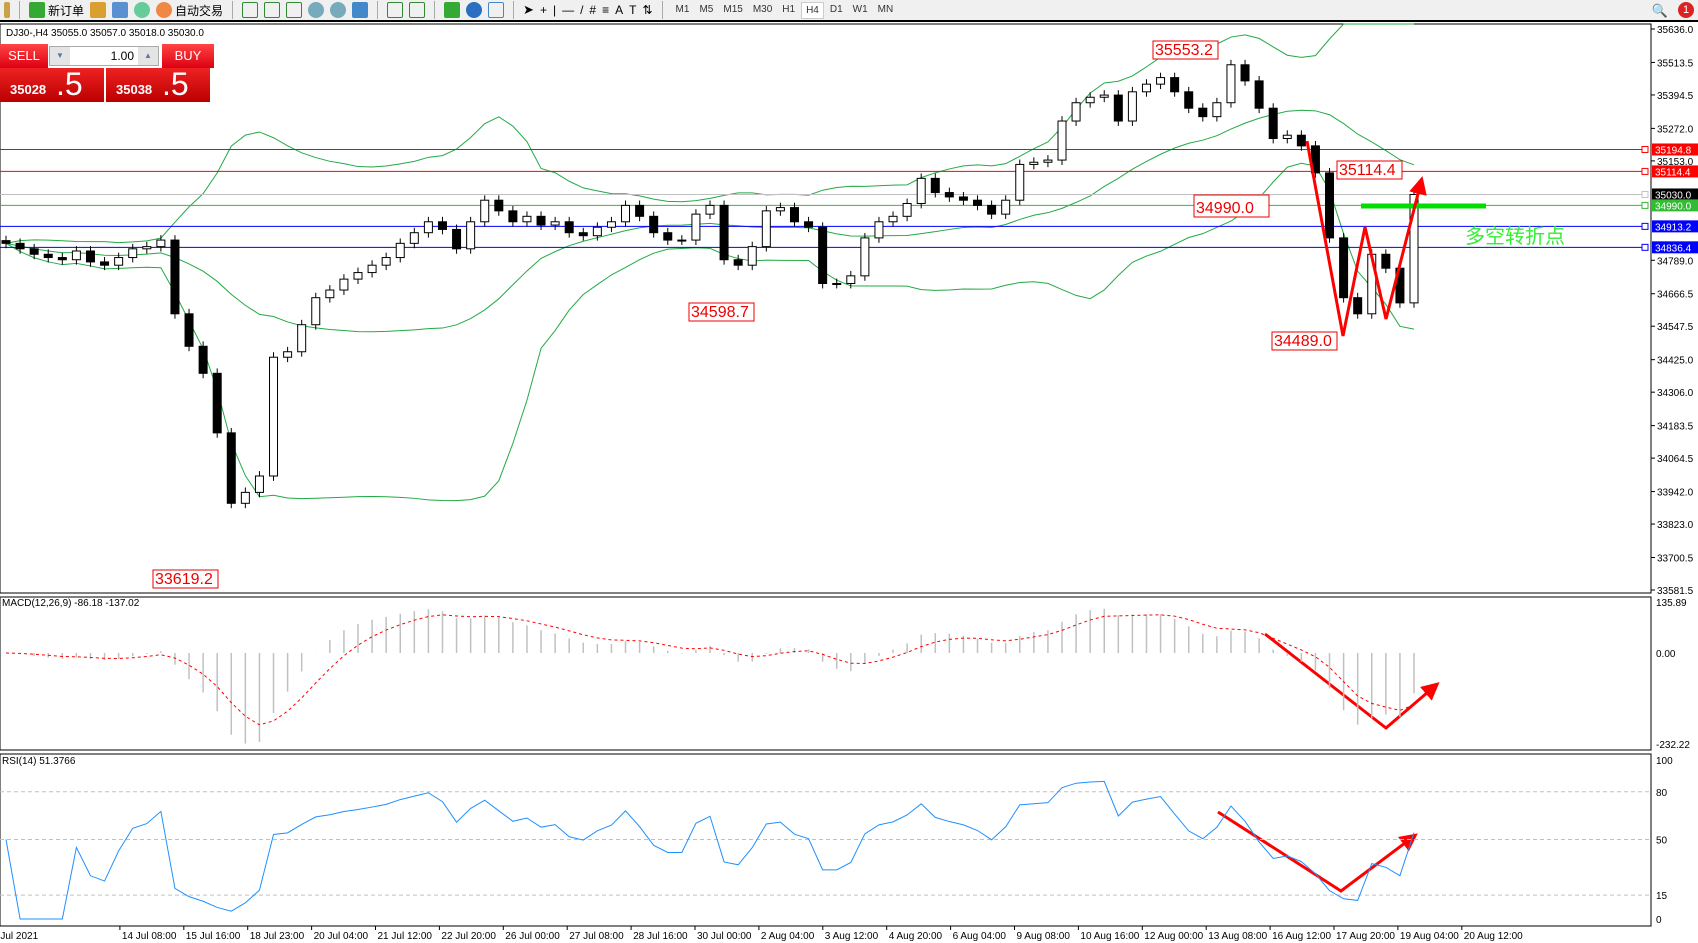 This screenshot has height=943, width=1698. I want to click on buy-button: BUY, so click(188, 56).